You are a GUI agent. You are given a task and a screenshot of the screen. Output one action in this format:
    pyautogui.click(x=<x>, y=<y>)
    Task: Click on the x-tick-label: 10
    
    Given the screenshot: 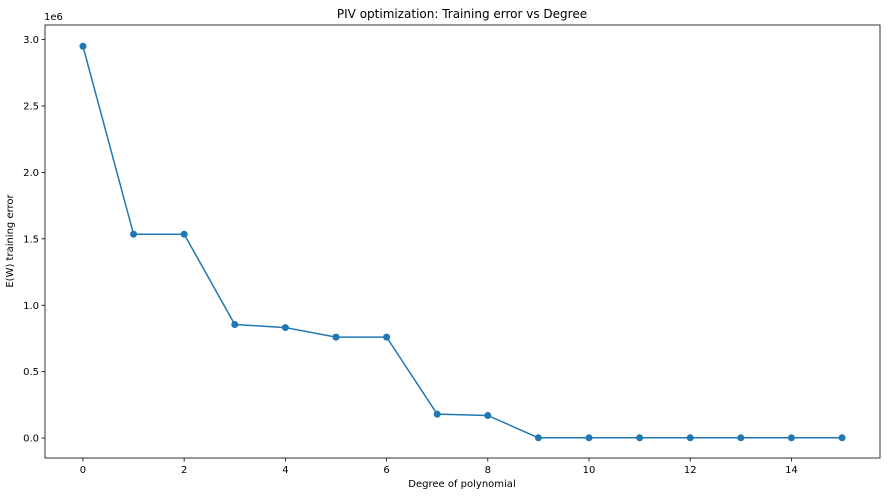 What is the action you would take?
    pyautogui.click(x=589, y=470)
    